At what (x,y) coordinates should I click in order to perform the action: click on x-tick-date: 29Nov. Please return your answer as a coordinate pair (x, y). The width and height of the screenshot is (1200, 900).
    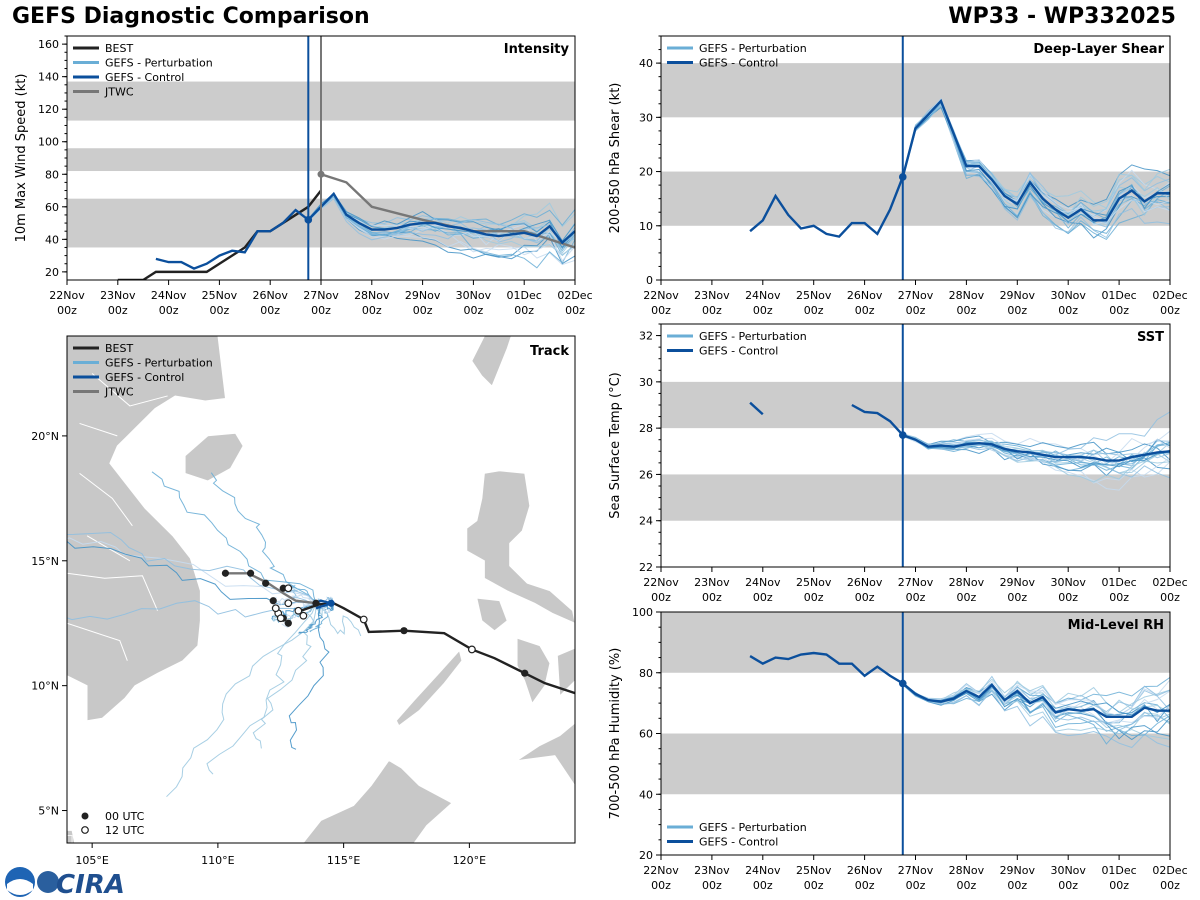
    Looking at the image, I should click on (1018, 295).